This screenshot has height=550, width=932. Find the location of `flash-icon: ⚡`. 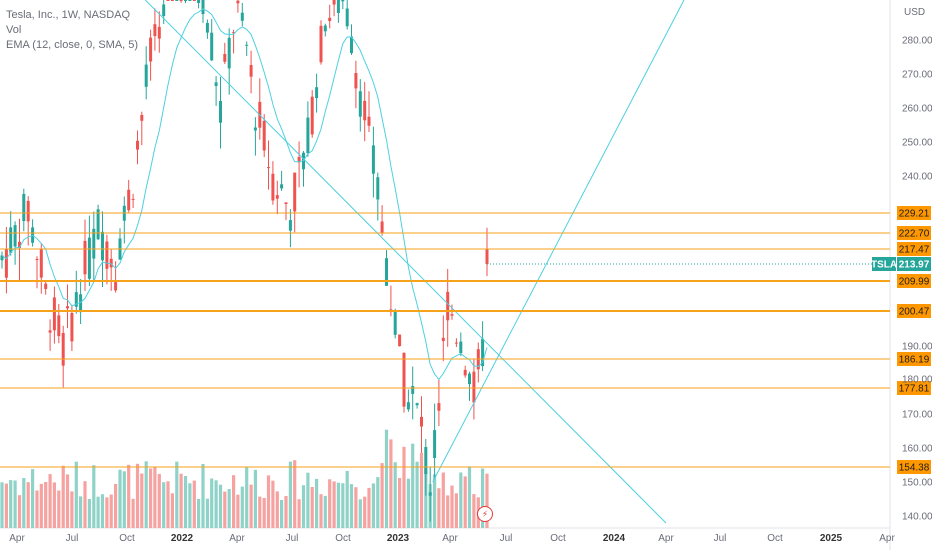

flash-icon: ⚡ is located at coordinates (485, 514).